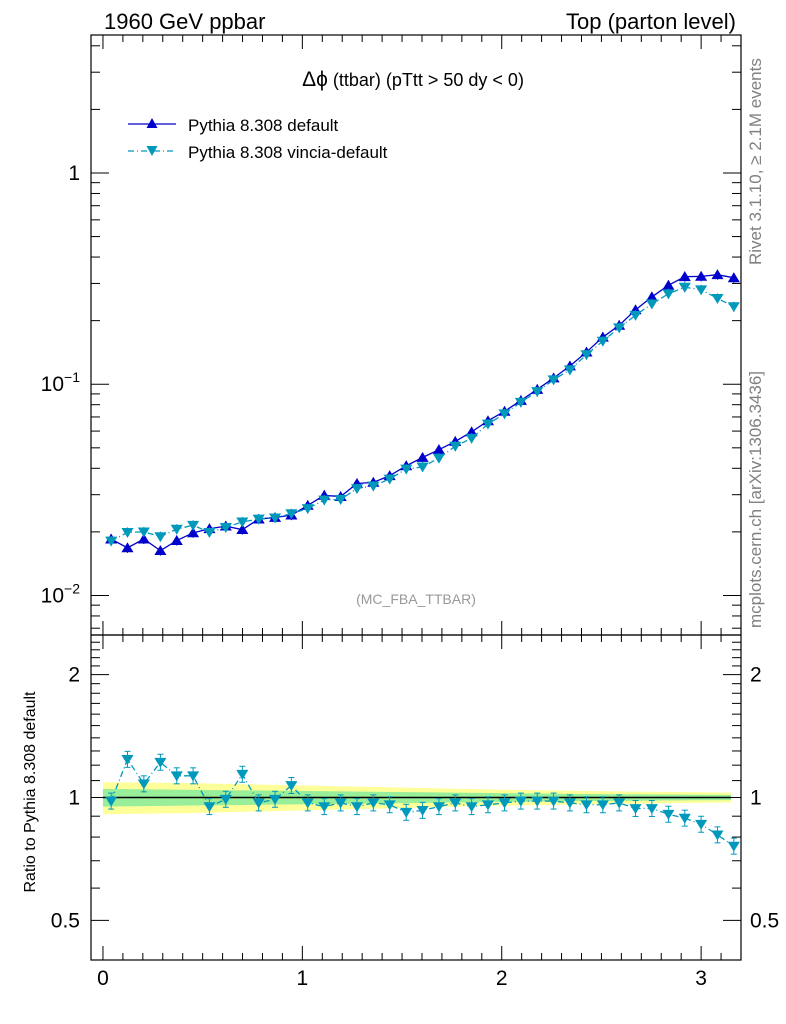  What do you see at coordinates (288, 152) in the screenshot?
I see `legend-label-vincia: Pythia 8.308 vincia-default` at bounding box center [288, 152].